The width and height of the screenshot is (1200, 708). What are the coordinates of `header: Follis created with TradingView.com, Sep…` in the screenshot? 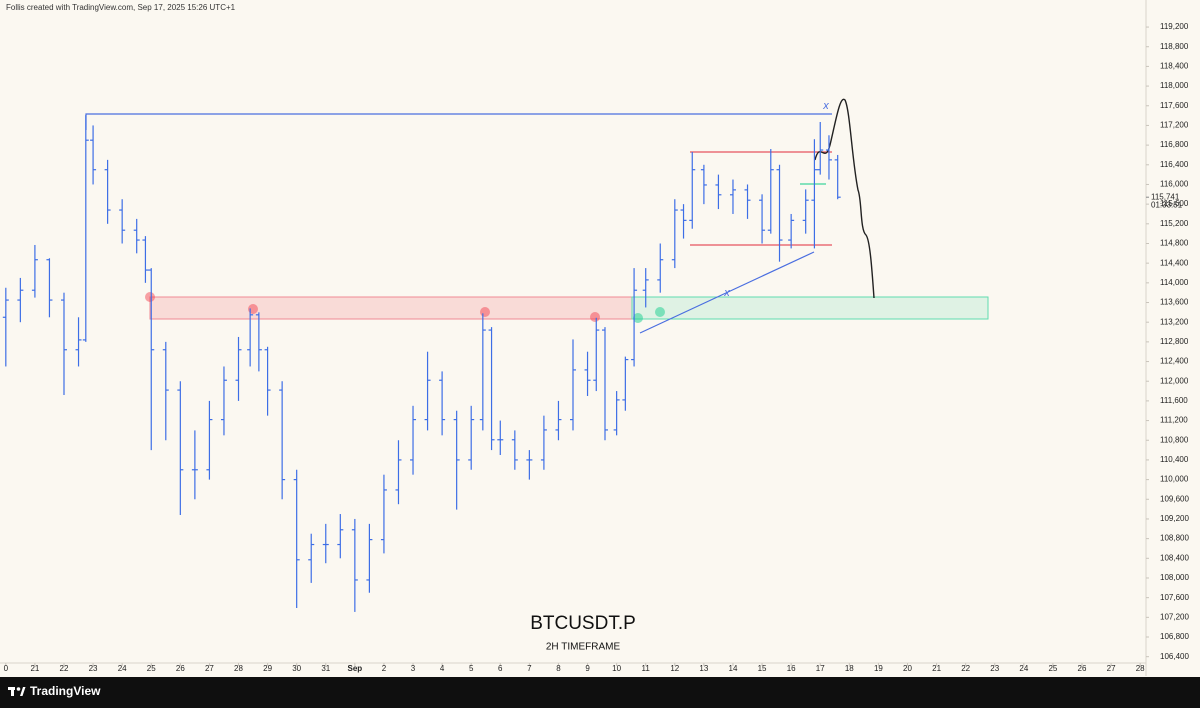 It's located at (121, 7).